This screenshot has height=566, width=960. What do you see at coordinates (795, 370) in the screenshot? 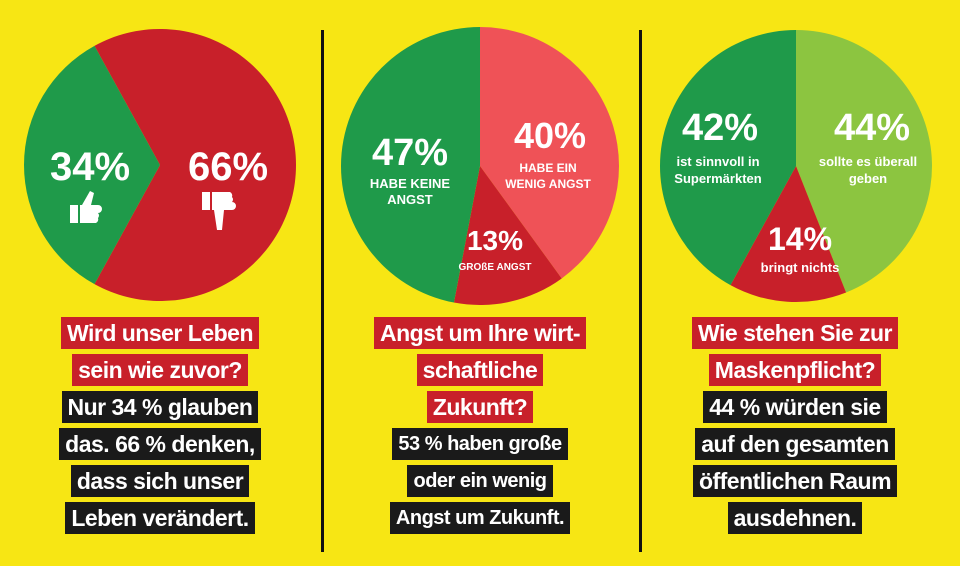
I see `question-line: Maskenpflicht?` at bounding box center [795, 370].